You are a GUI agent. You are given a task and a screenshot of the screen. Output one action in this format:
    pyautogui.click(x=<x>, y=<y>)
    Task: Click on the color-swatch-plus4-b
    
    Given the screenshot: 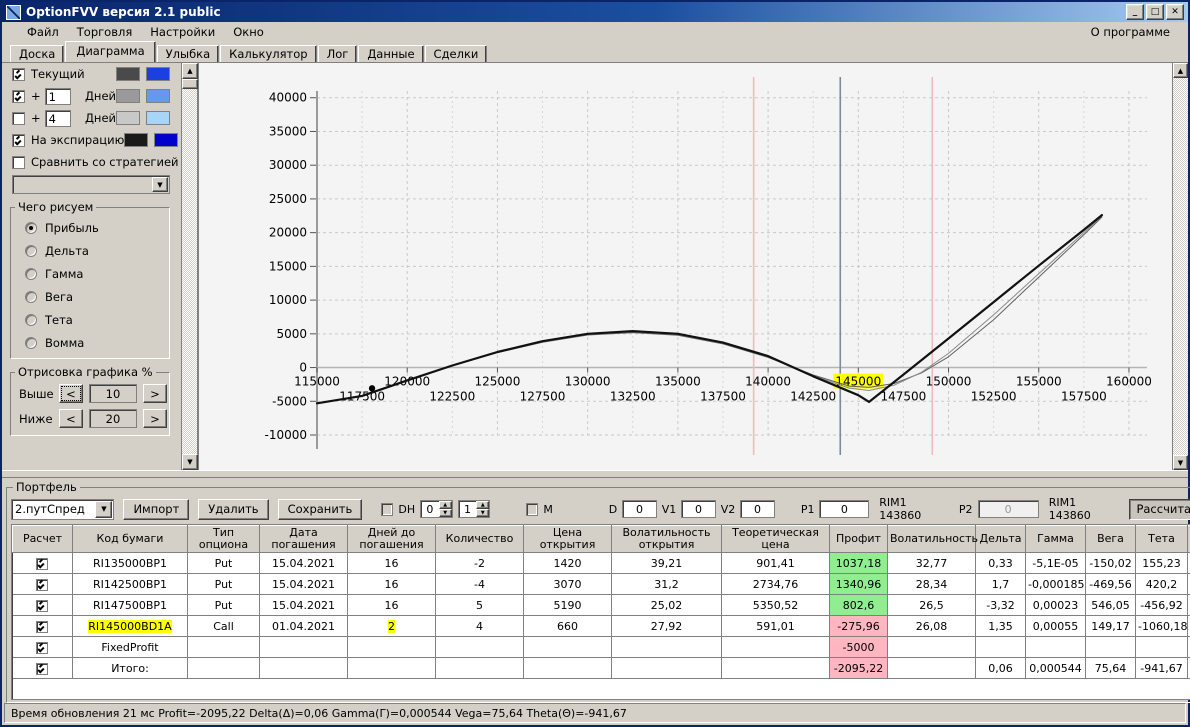 What is the action you would take?
    pyautogui.click(x=158, y=118)
    